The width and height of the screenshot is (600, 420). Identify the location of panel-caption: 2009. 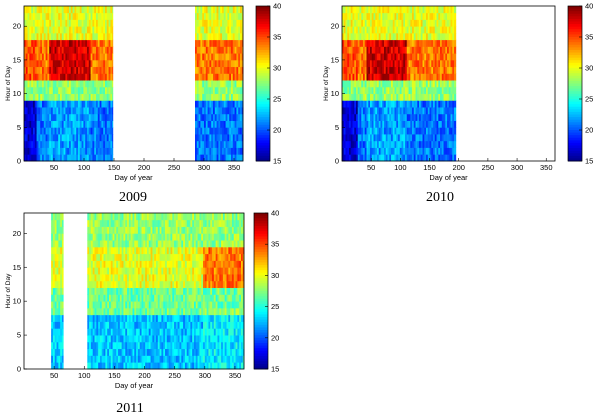
(133, 197).